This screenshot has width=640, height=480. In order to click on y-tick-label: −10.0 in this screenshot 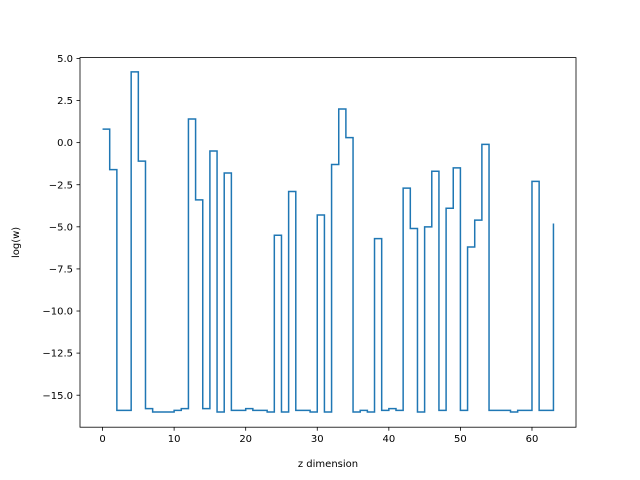, I will do `click(57, 312)`.